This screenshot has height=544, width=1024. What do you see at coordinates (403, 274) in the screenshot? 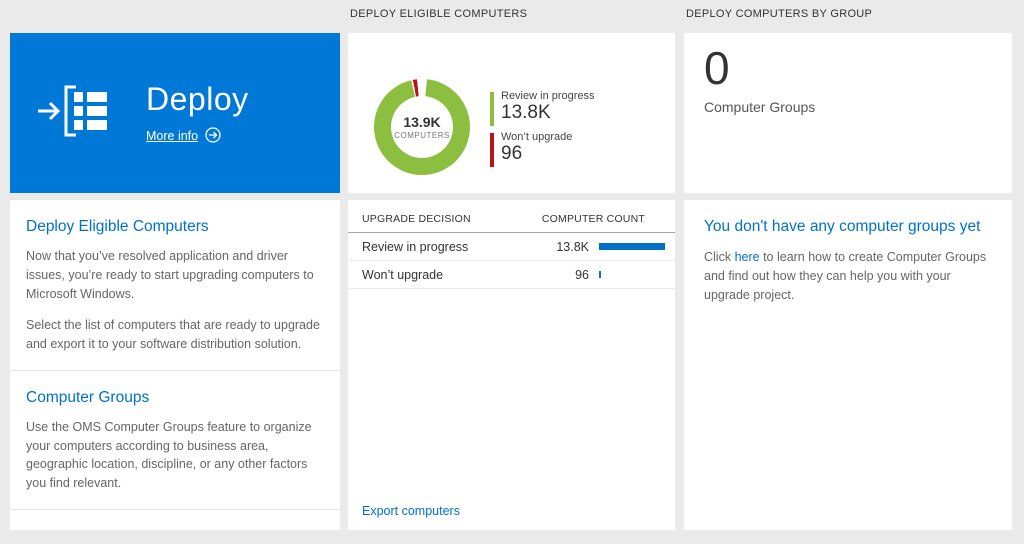
I see `row-label: Won’t upgrade` at bounding box center [403, 274].